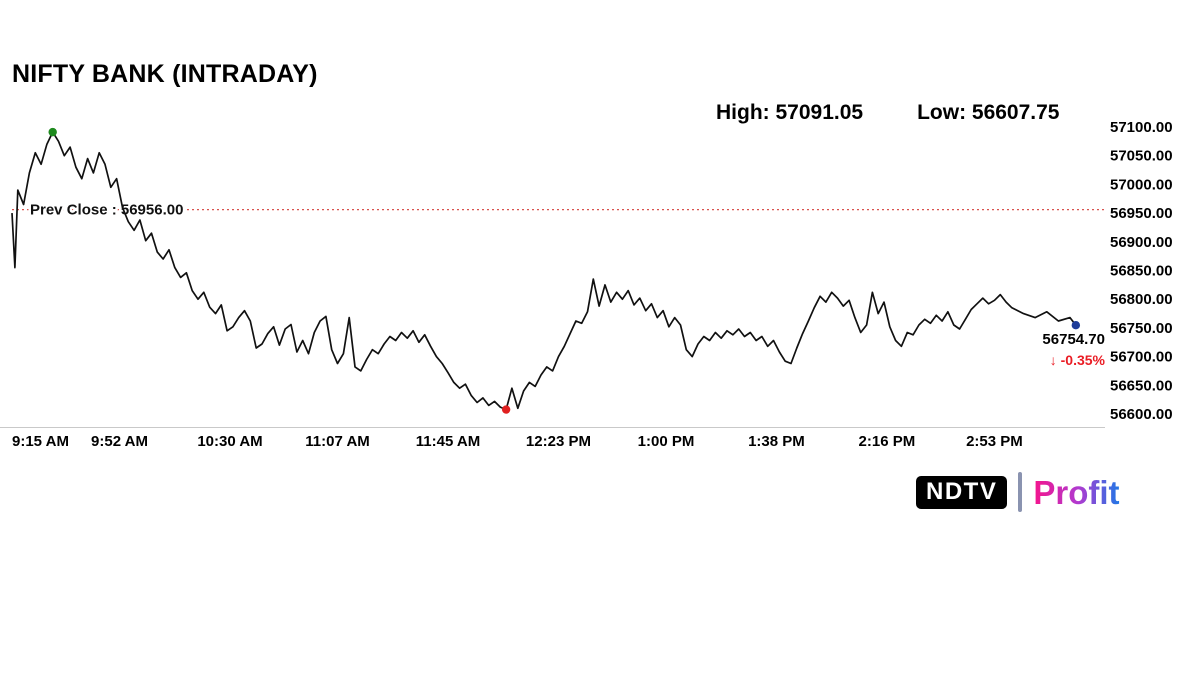 This screenshot has height=675, width=1200. I want to click on page-title: NIFTY BANK (INTRADAY), so click(165, 74).